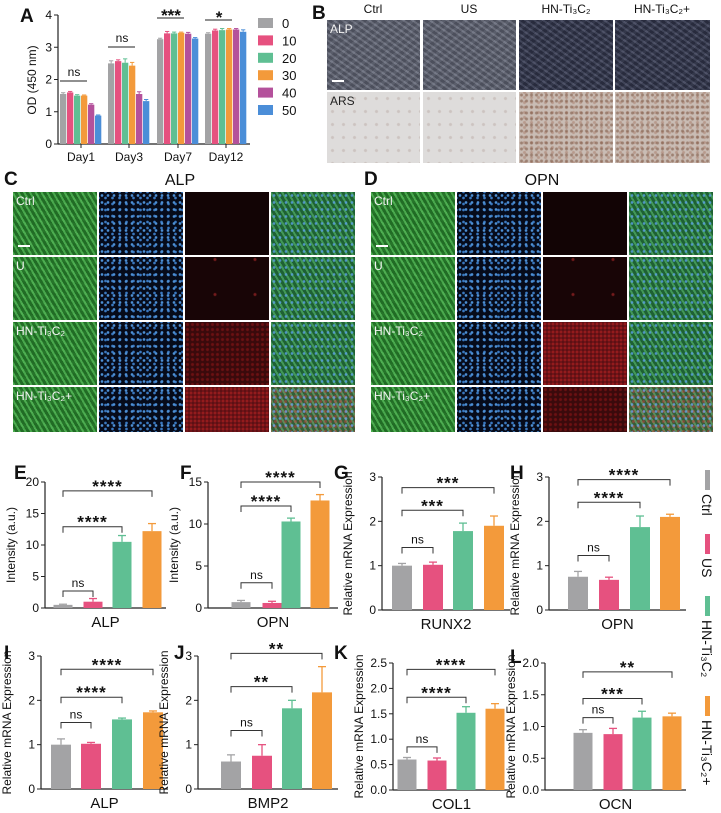  What do you see at coordinates (530, 663) in the screenshot?
I see `y-tick-label: 2.0` at bounding box center [530, 663].